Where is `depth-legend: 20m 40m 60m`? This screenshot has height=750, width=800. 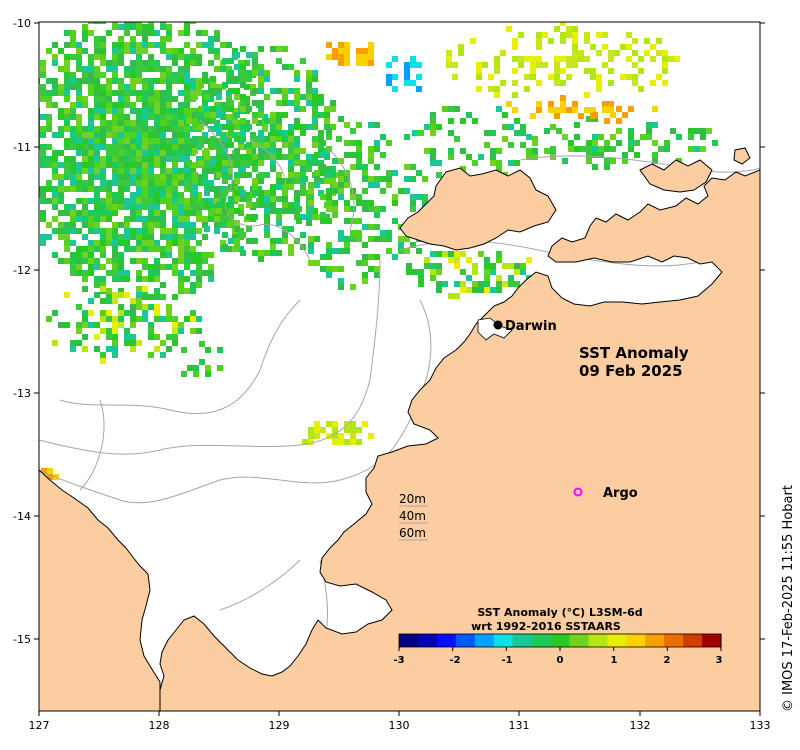 depth-legend: 20m 40m 60m is located at coordinates (413, 516).